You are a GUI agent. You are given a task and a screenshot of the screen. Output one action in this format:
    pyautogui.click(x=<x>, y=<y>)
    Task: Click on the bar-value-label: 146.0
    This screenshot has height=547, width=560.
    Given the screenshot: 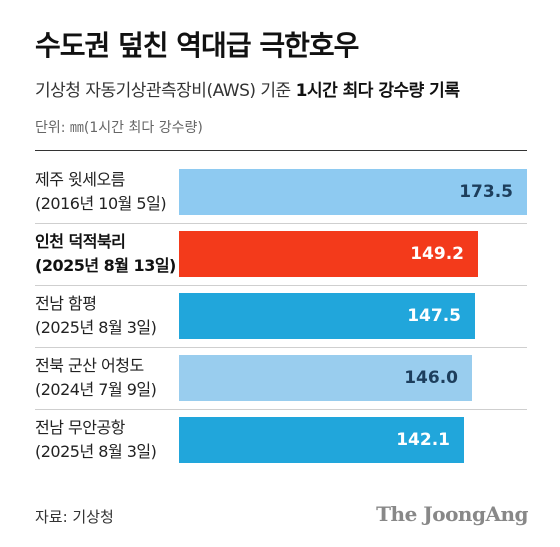 What is the action you would take?
    pyautogui.click(x=431, y=378)
    